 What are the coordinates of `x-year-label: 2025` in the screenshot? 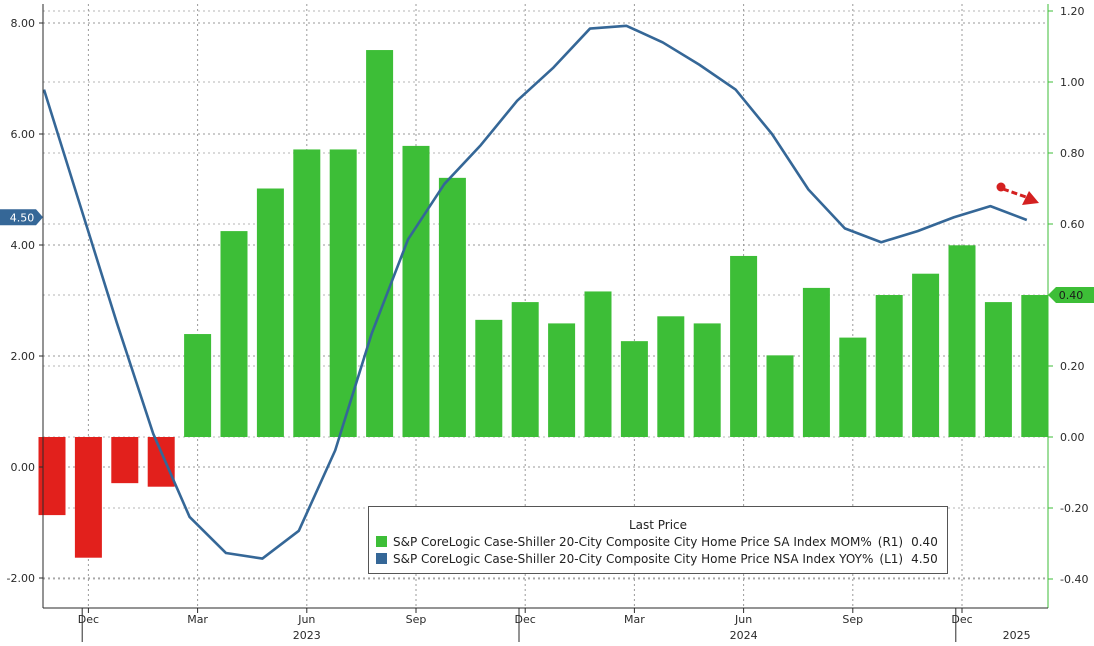 It's located at (1017, 635).